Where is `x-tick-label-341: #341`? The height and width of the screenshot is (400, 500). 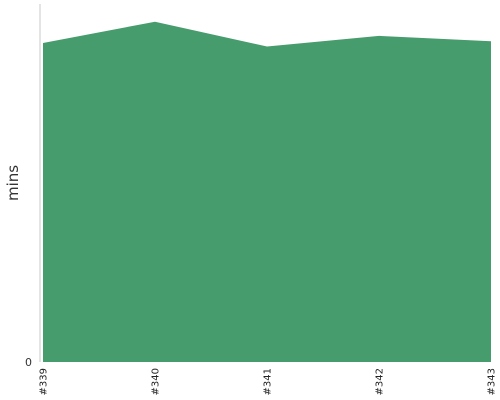 x-tick-label-341: #341 is located at coordinates (268, 381).